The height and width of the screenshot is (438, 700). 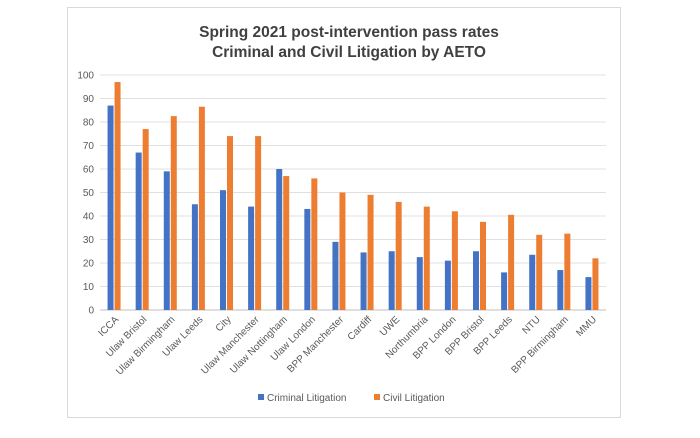 What do you see at coordinates (89, 123) in the screenshot?
I see `y-tick-label: 80` at bounding box center [89, 123].